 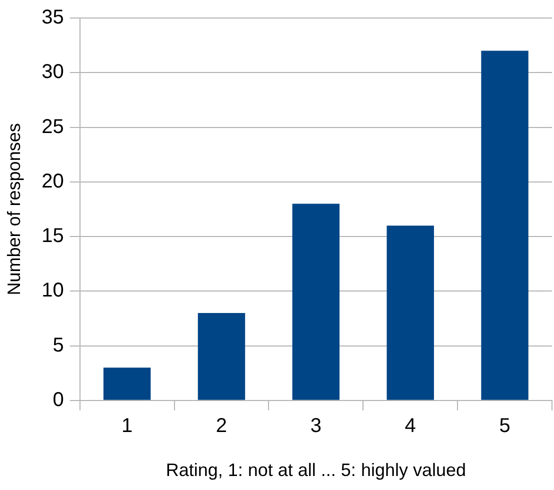 What do you see at coordinates (316, 470) in the screenshot?
I see `x-axis-title: Rating, 1: not at all ... 5: highly valued` at bounding box center [316, 470].